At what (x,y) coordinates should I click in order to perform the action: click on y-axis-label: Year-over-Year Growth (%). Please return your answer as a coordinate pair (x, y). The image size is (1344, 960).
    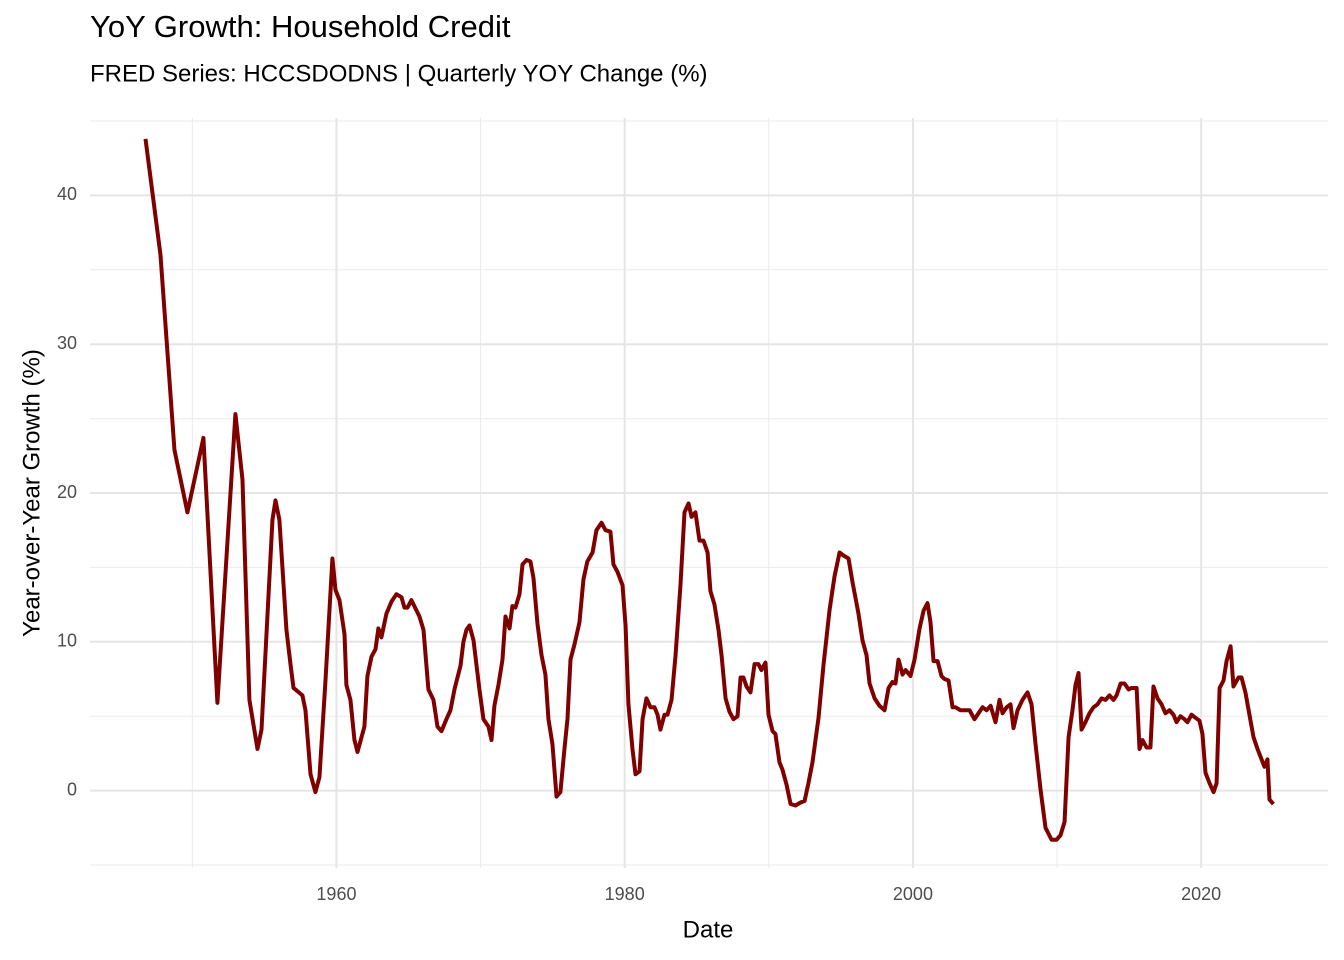
    Looking at the image, I should click on (31, 493).